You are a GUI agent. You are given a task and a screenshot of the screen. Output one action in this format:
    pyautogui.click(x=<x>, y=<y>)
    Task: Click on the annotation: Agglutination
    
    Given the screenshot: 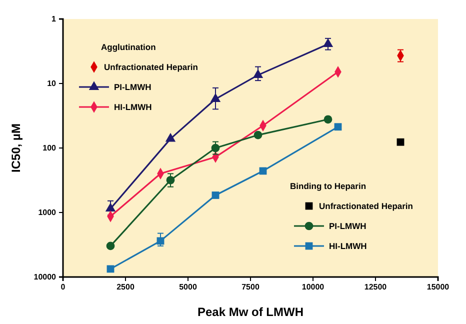 What is the action you would take?
    pyautogui.click(x=128, y=47)
    